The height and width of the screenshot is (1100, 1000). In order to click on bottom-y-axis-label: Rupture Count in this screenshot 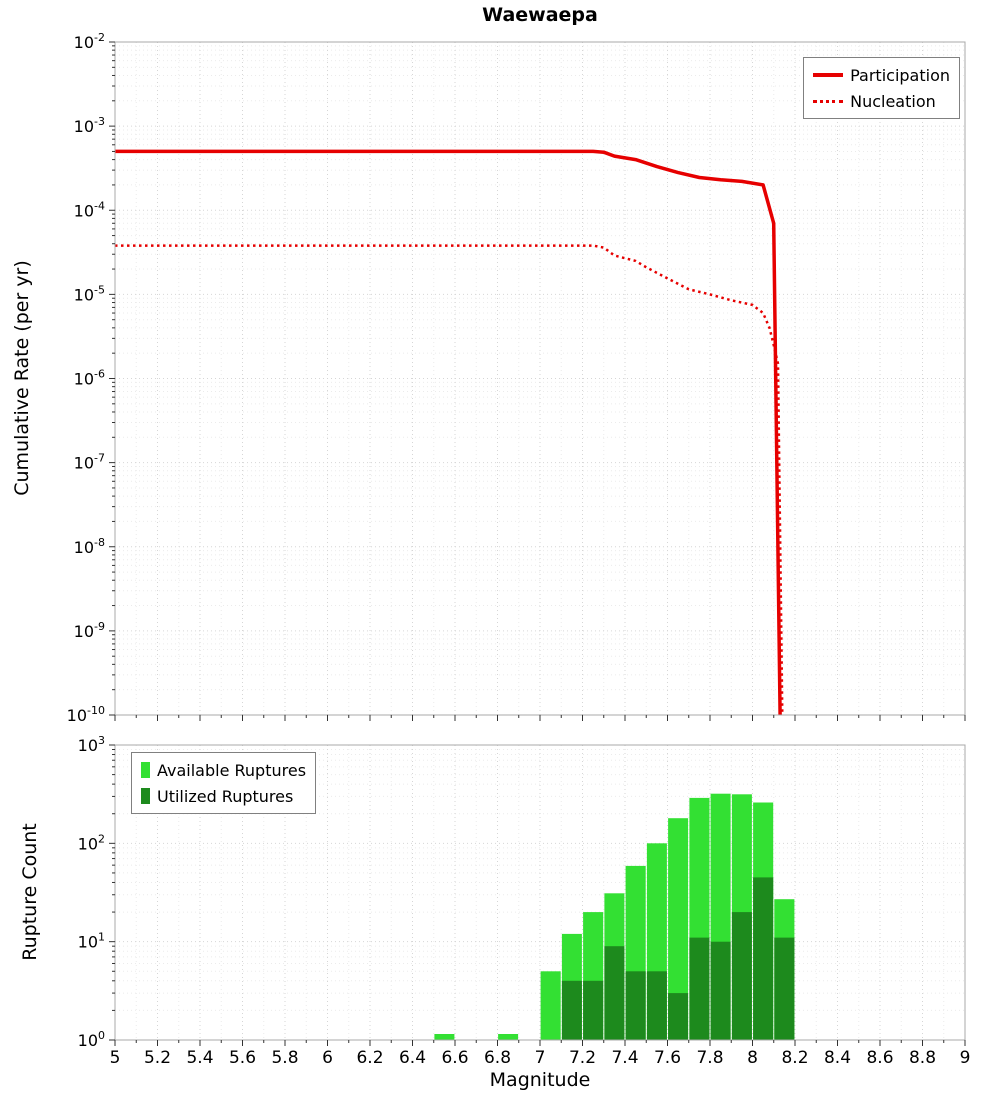, I will do `click(30, 892)`.